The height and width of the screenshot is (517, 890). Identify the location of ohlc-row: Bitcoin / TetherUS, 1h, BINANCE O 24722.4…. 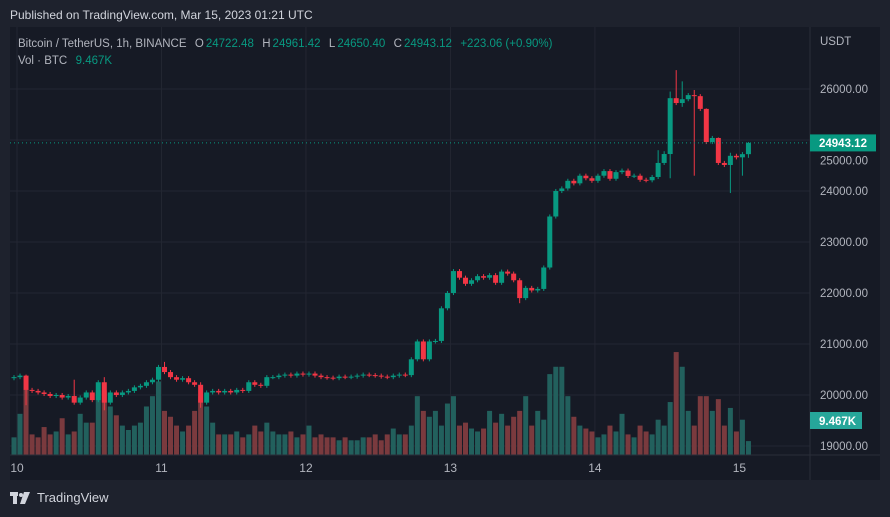
(286, 44).